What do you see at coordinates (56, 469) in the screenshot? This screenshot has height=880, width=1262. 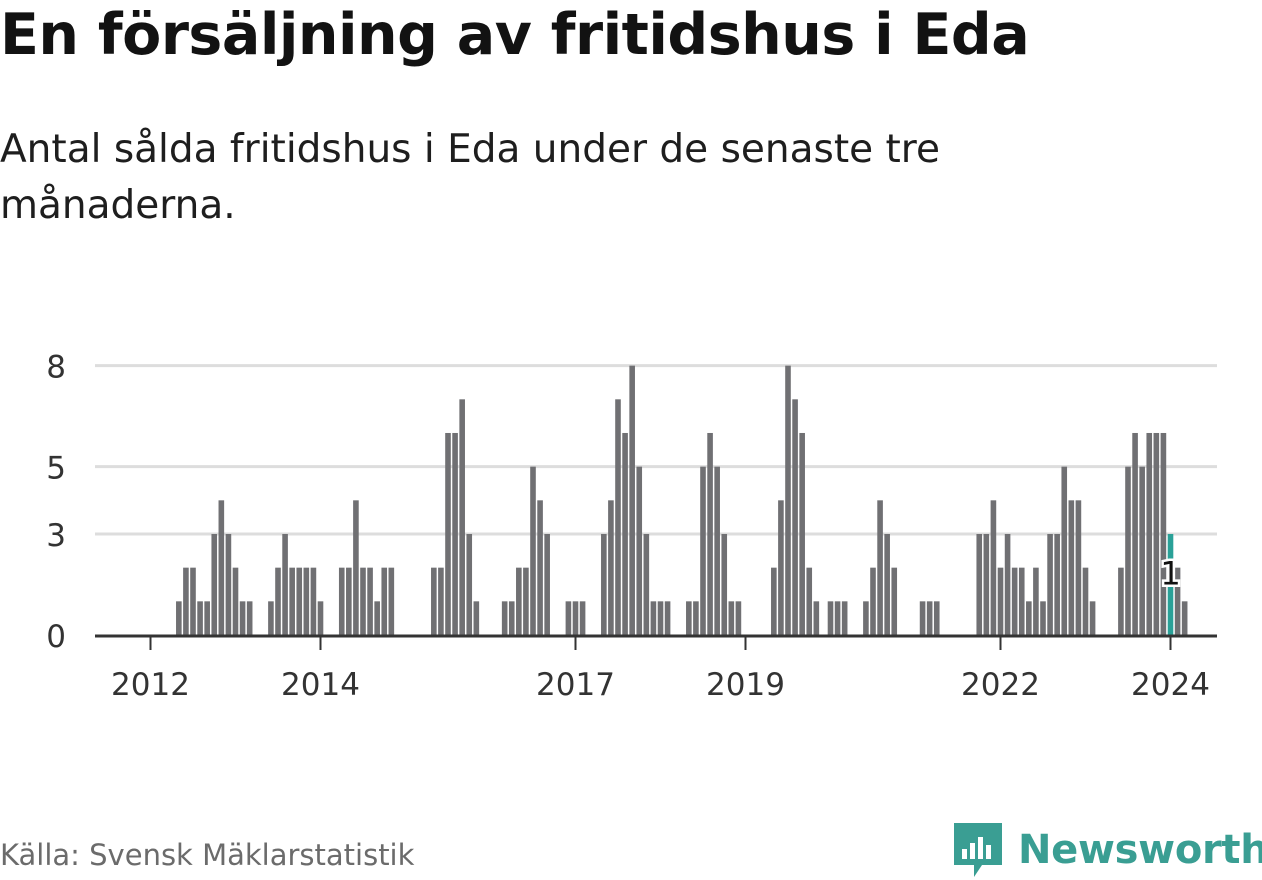 I see `y-tick-label: 5` at bounding box center [56, 469].